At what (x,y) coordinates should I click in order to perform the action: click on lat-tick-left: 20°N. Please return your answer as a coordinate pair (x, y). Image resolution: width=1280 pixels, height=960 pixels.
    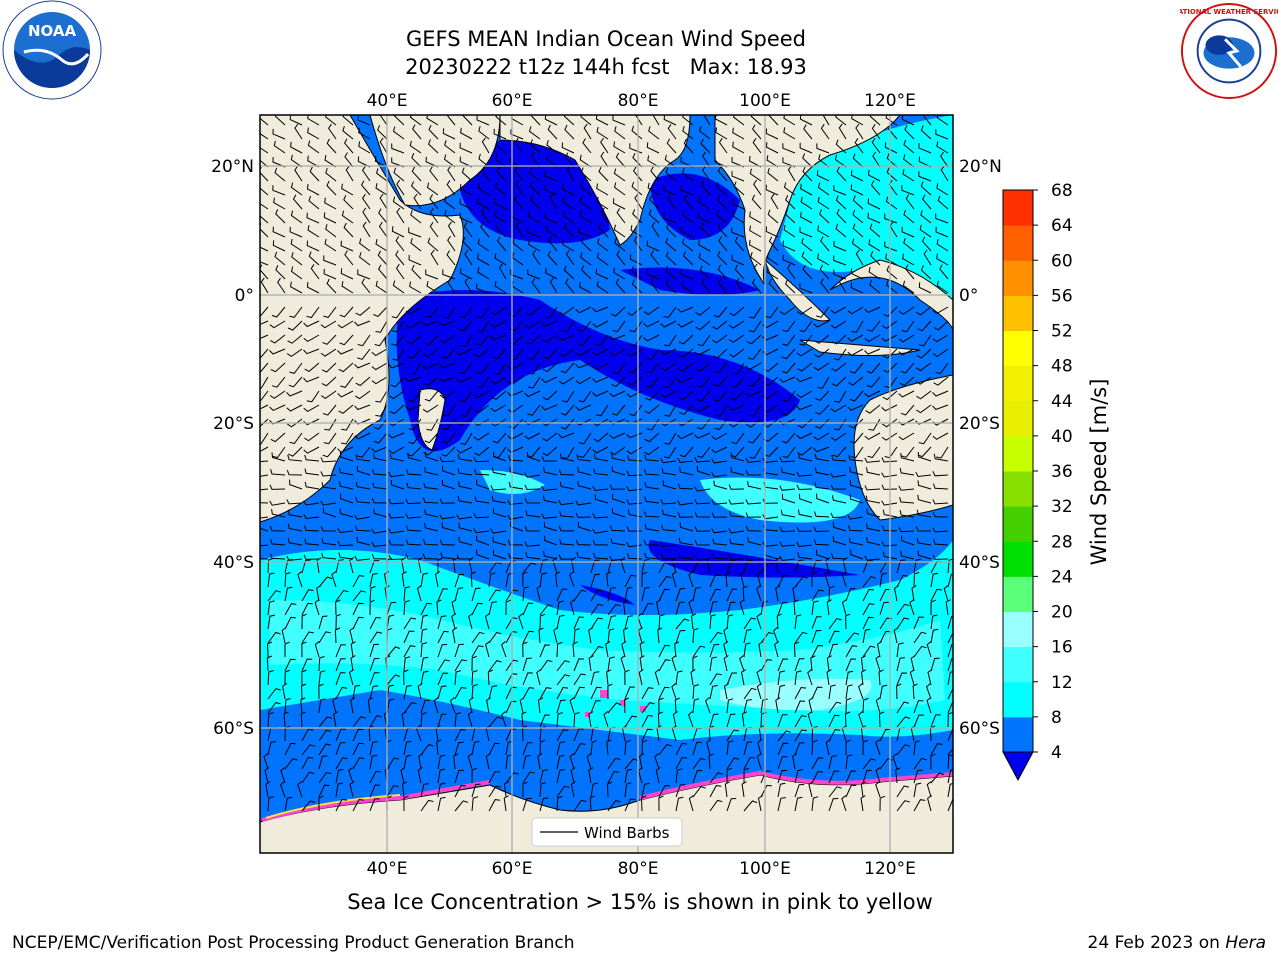
    Looking at the image, I should click on (232, 167).